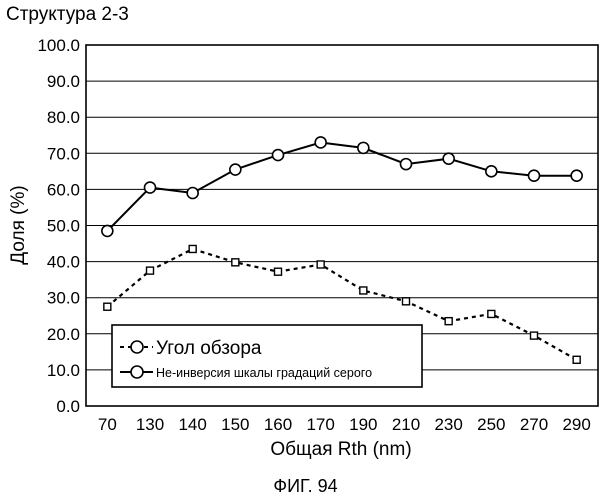 The width and height of the screenshot is (611, 500). Describe the element at coordinates (63, 81) in the screenshot. I see `y-tick-label: 90.0` at that location.